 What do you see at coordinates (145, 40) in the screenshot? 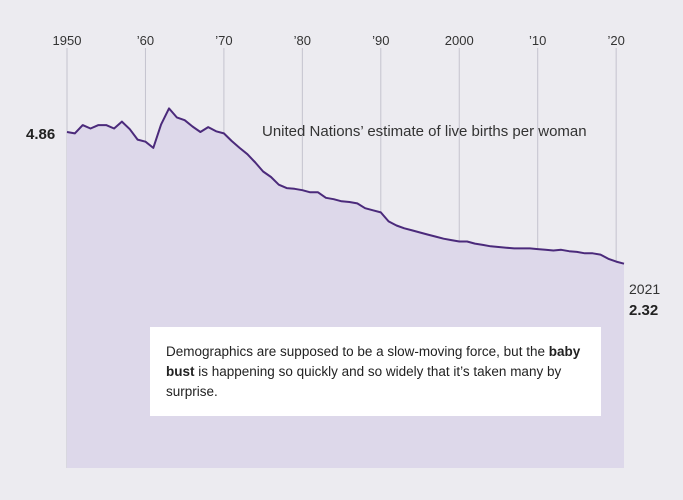
I see `x-tick-label-1960: ’60` at bounding box center [145, 40].